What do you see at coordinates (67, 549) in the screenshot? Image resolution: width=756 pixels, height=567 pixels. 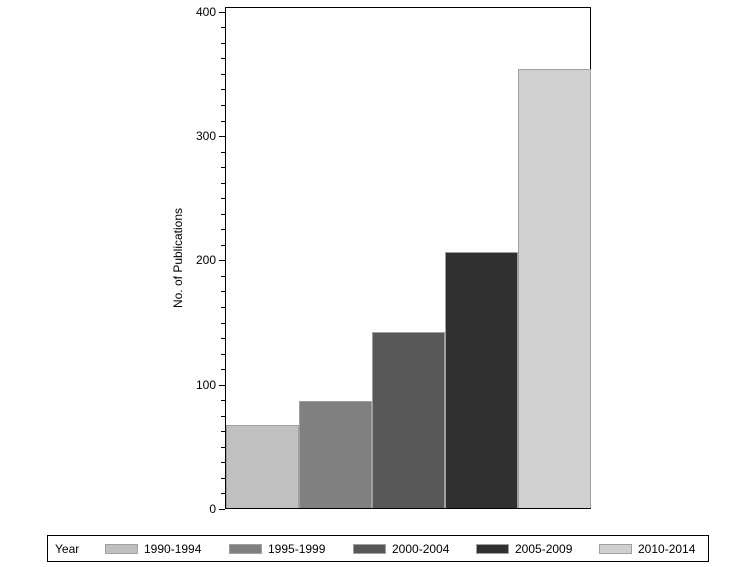 I see `legend-title: Year` at bounding box center [67, 549].